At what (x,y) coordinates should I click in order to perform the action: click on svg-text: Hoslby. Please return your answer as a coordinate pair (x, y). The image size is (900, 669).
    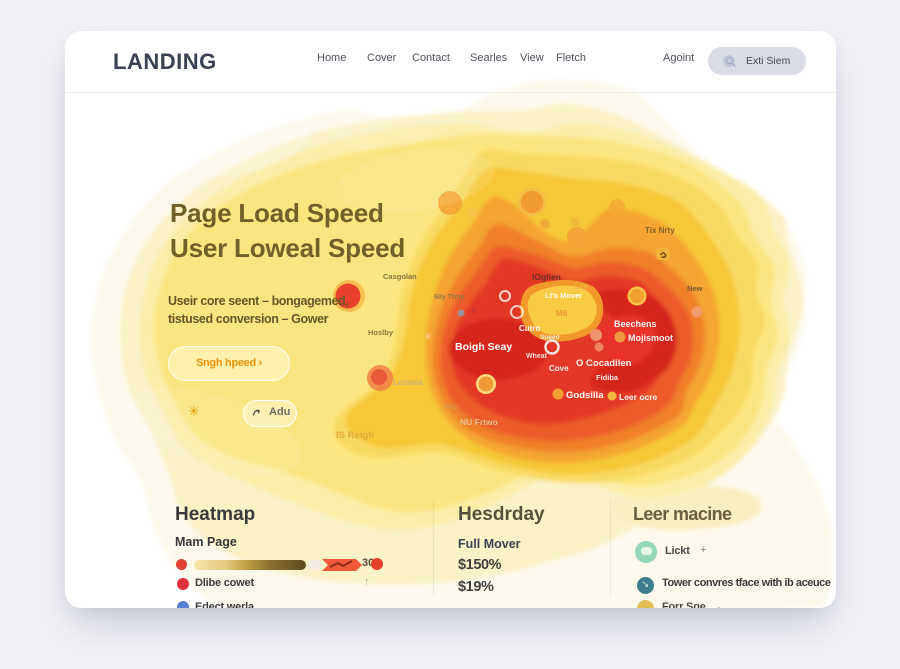
    Looking at the image, I should click on (381, 332).